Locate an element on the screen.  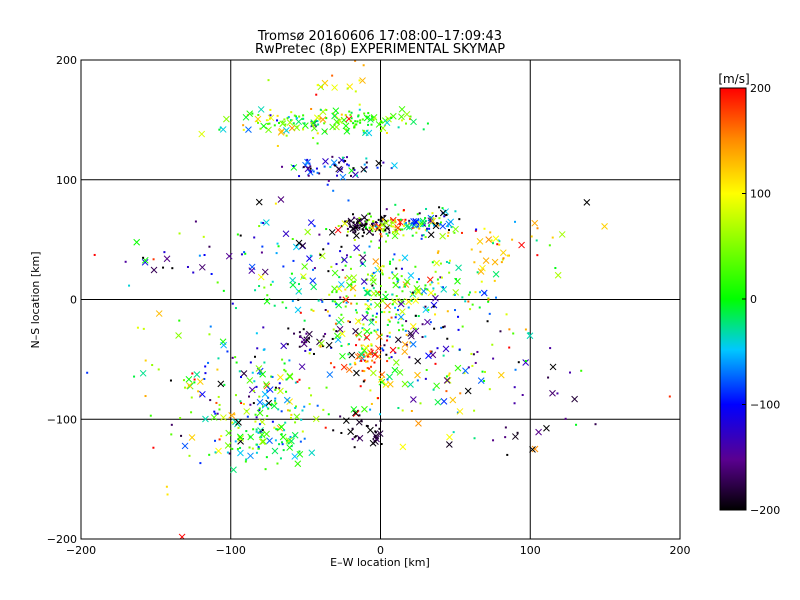
x-axis-label: E–W location [km] is located at coordinates (380, 562).